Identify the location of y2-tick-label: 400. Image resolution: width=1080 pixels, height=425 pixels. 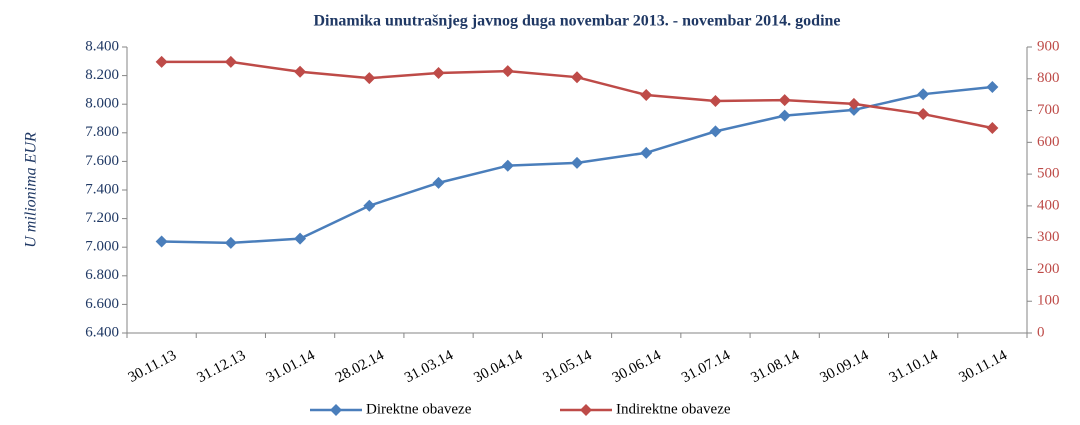
(1048, 205).